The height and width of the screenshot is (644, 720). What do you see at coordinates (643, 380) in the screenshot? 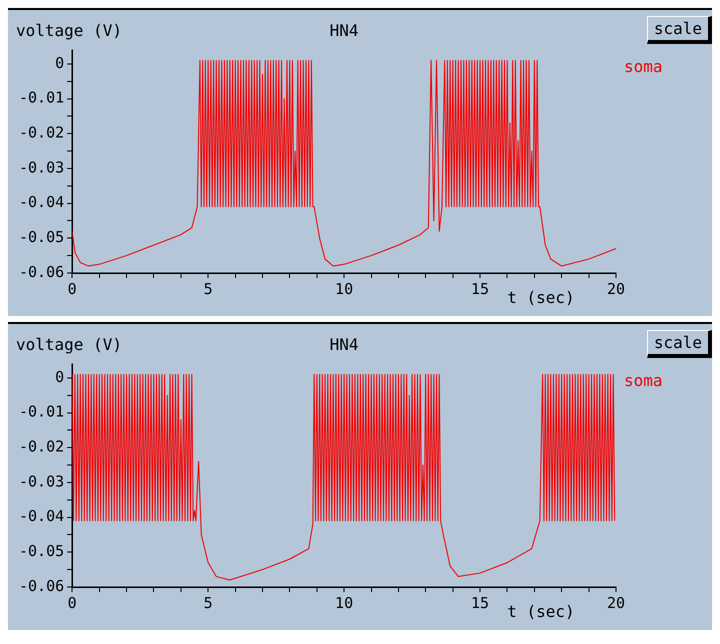
I see `series-label: soma` at bounding box center [643, 380].